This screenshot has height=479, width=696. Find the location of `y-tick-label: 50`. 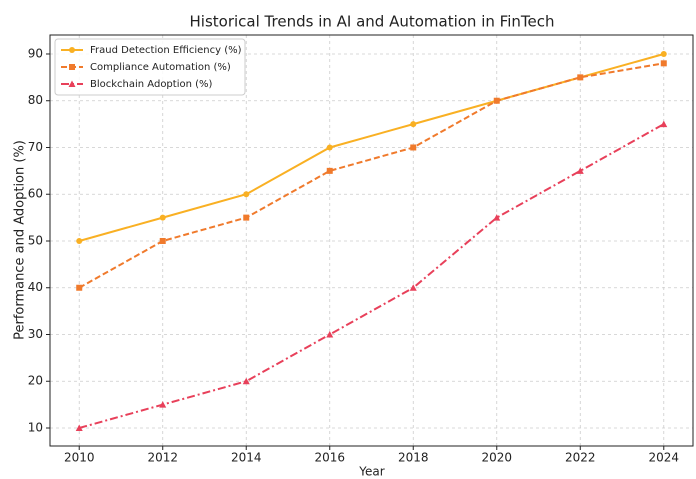

y-tick-label: 50 is located at coordinates (35, 240).